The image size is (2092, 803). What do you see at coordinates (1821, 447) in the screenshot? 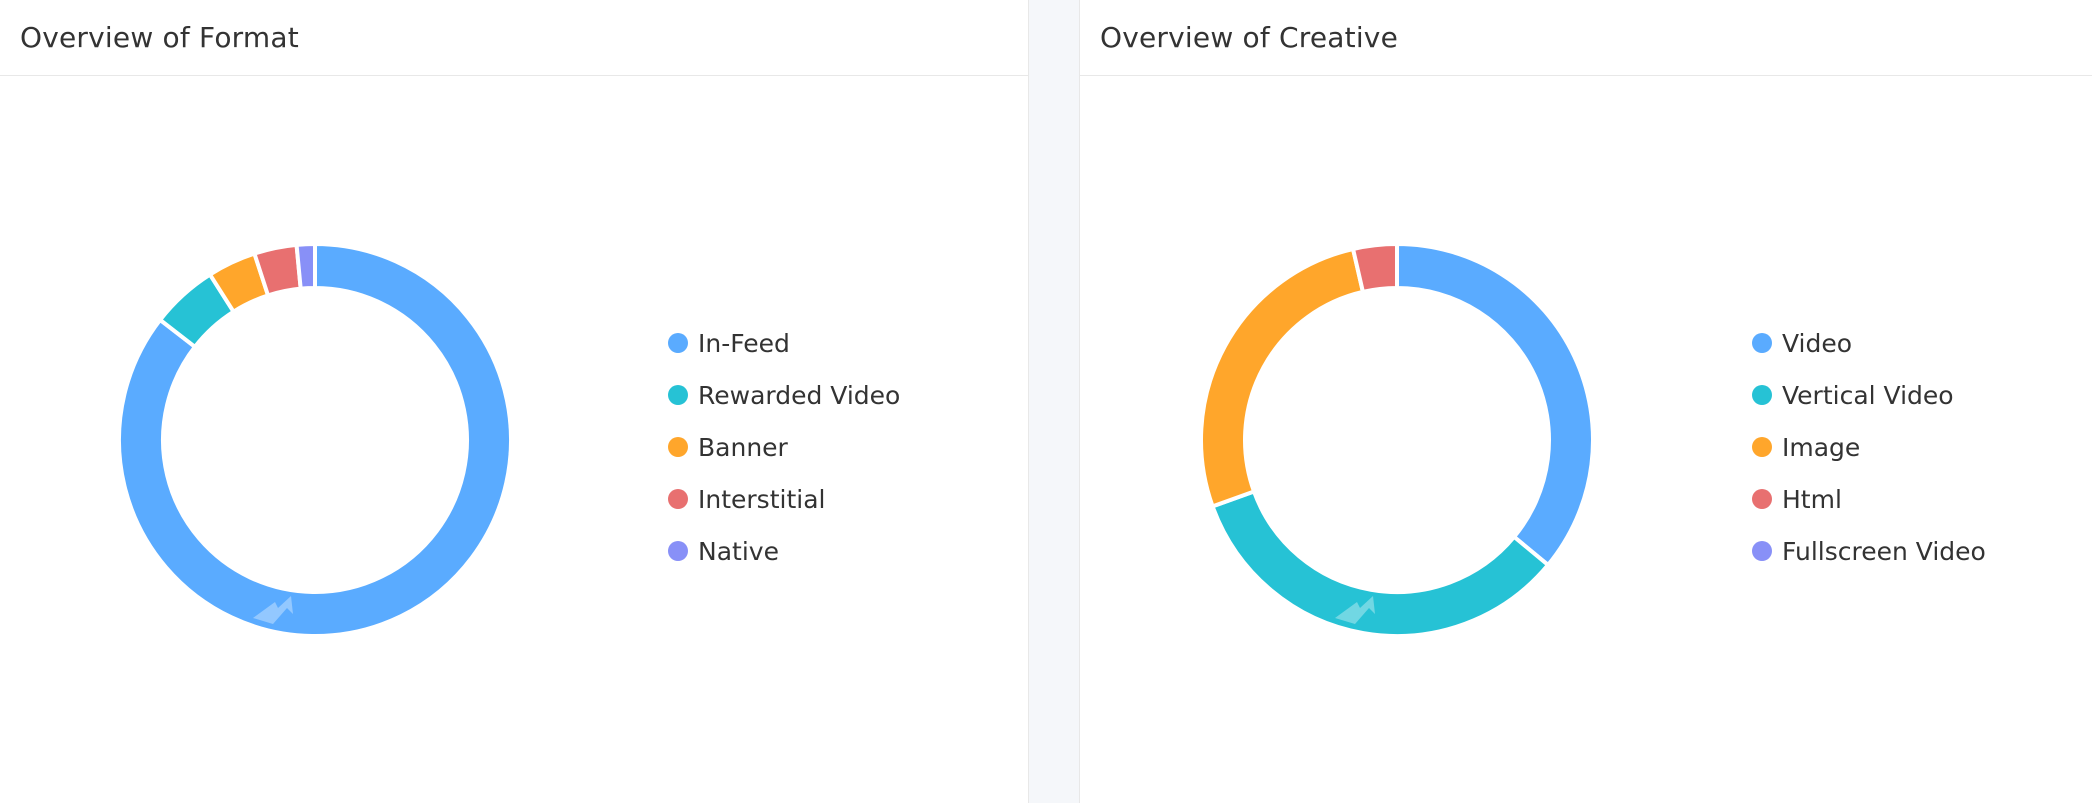
I see `legend-label: Image` at bounding box center [1821, 447].